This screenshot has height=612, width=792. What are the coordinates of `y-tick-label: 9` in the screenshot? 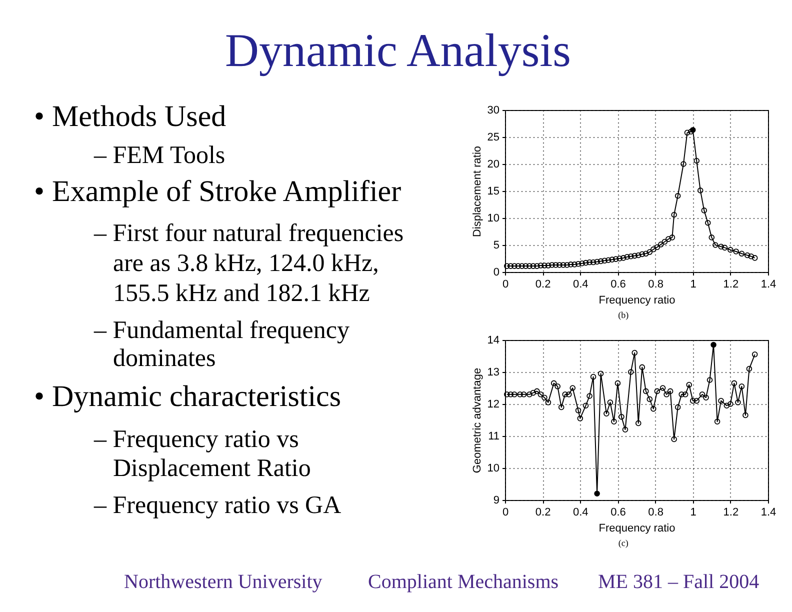 It's located at (496, 500).